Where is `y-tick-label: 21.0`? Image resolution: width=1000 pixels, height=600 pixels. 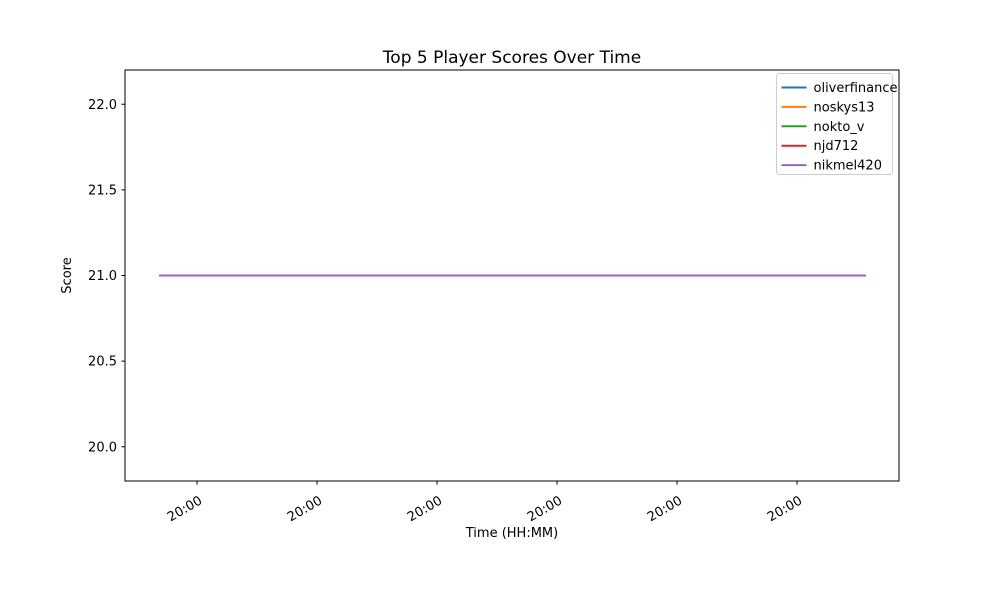
y-tick-label: 21.0 is located at coordinates (102, 276).